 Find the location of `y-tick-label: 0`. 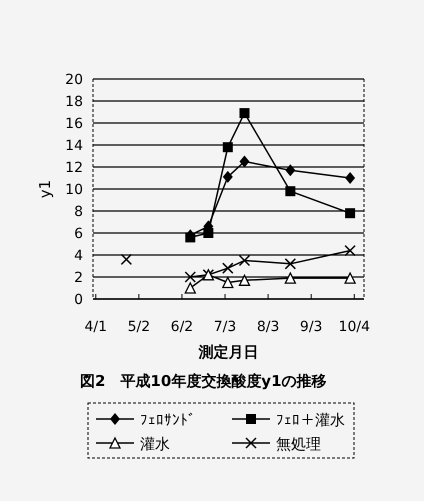

y-tick-label: 0 is located at coordinates (78, 300).